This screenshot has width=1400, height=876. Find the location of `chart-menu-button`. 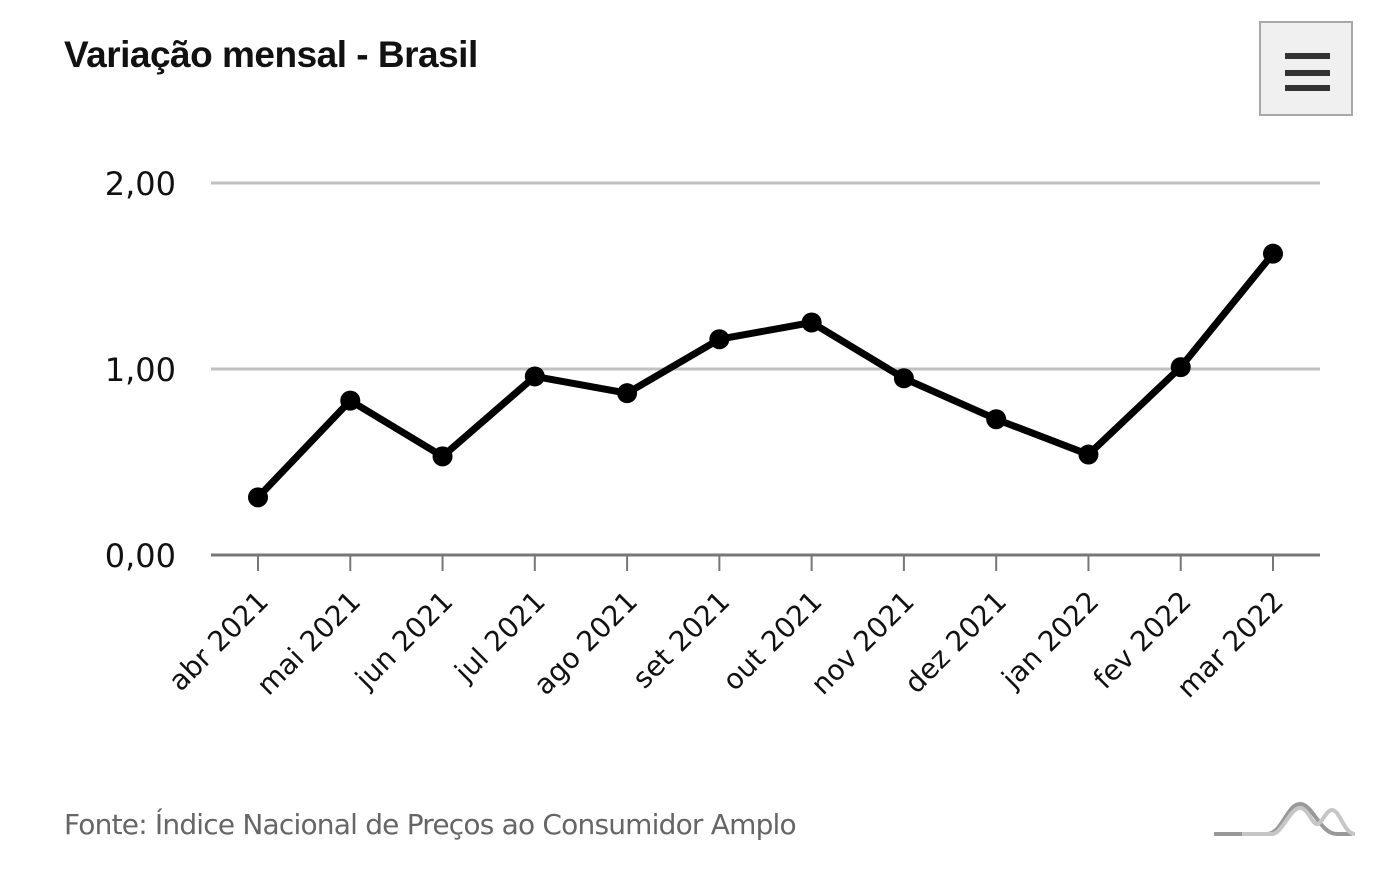

chart-menu-button is located at coordinates (1306, 68).